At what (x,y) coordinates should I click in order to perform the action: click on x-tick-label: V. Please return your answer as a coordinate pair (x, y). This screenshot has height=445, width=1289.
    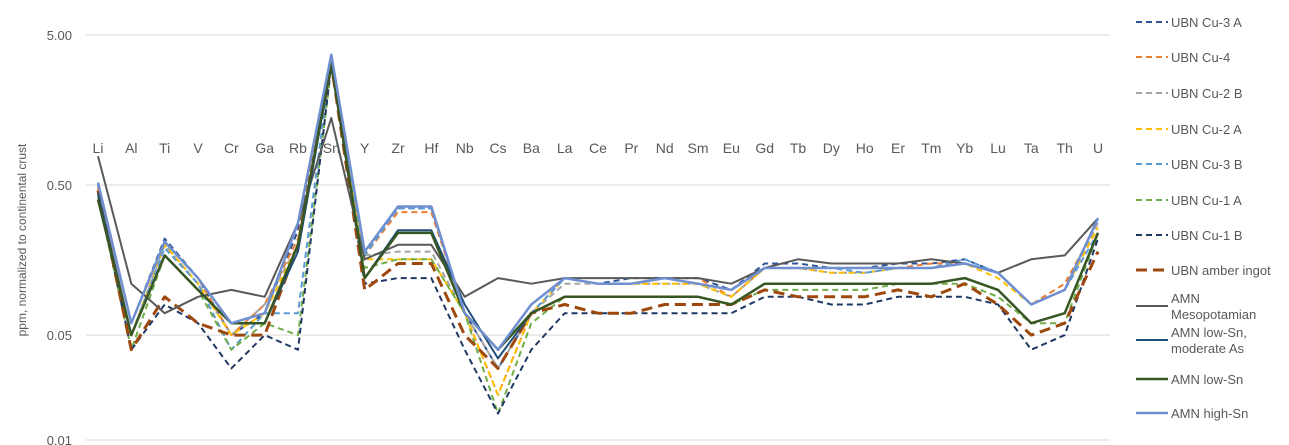
    Looking at the image, I should click on (198, 148).